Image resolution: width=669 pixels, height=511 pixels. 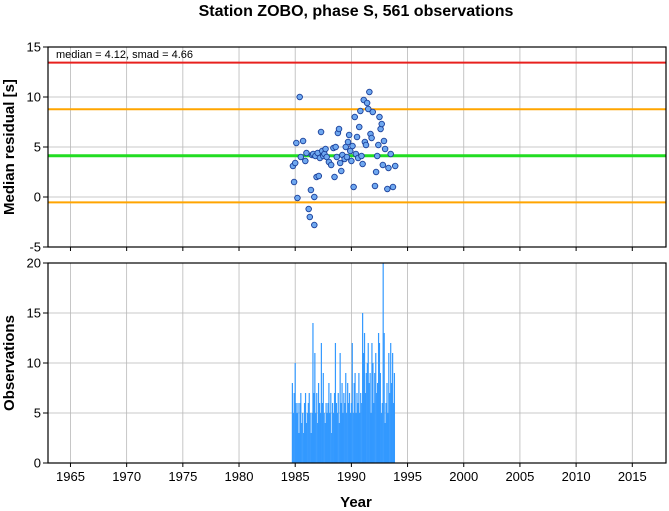 I want to click on stats-annotation: median = 4.12, smad = 4.66, so click(x=124, y=55).